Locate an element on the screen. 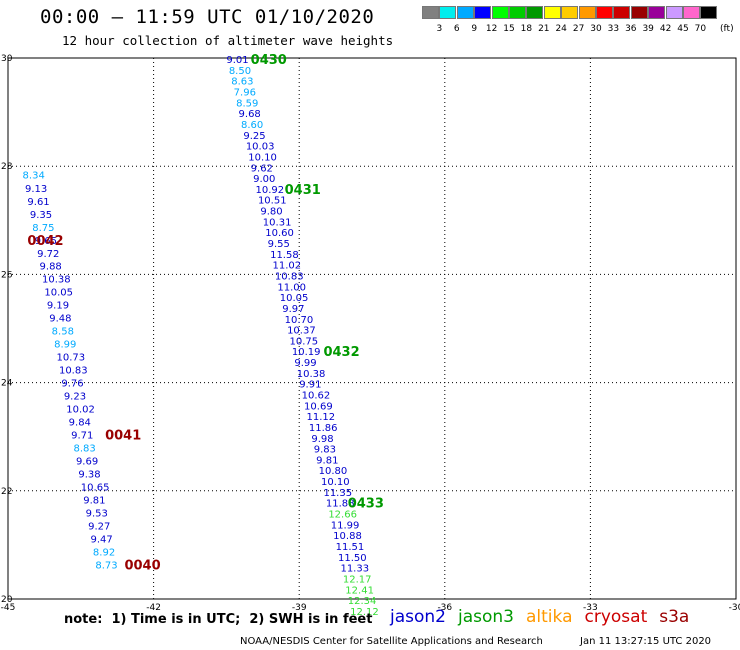 The image size is (740, 650). satellite-legend: jason2 jason3 altika cryosat s3a is located at coordinates (545, 617).